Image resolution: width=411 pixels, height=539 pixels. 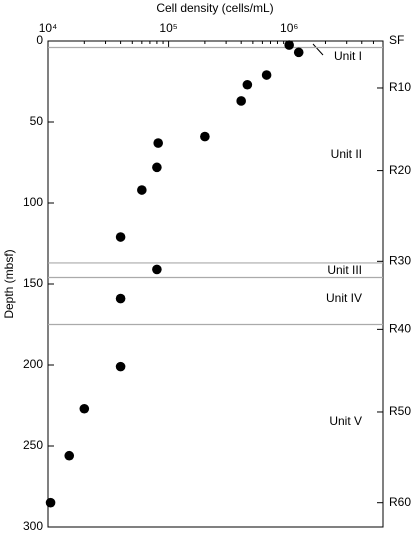 I want to click on y2-tick-label: R10, so click(x=400, y=87).